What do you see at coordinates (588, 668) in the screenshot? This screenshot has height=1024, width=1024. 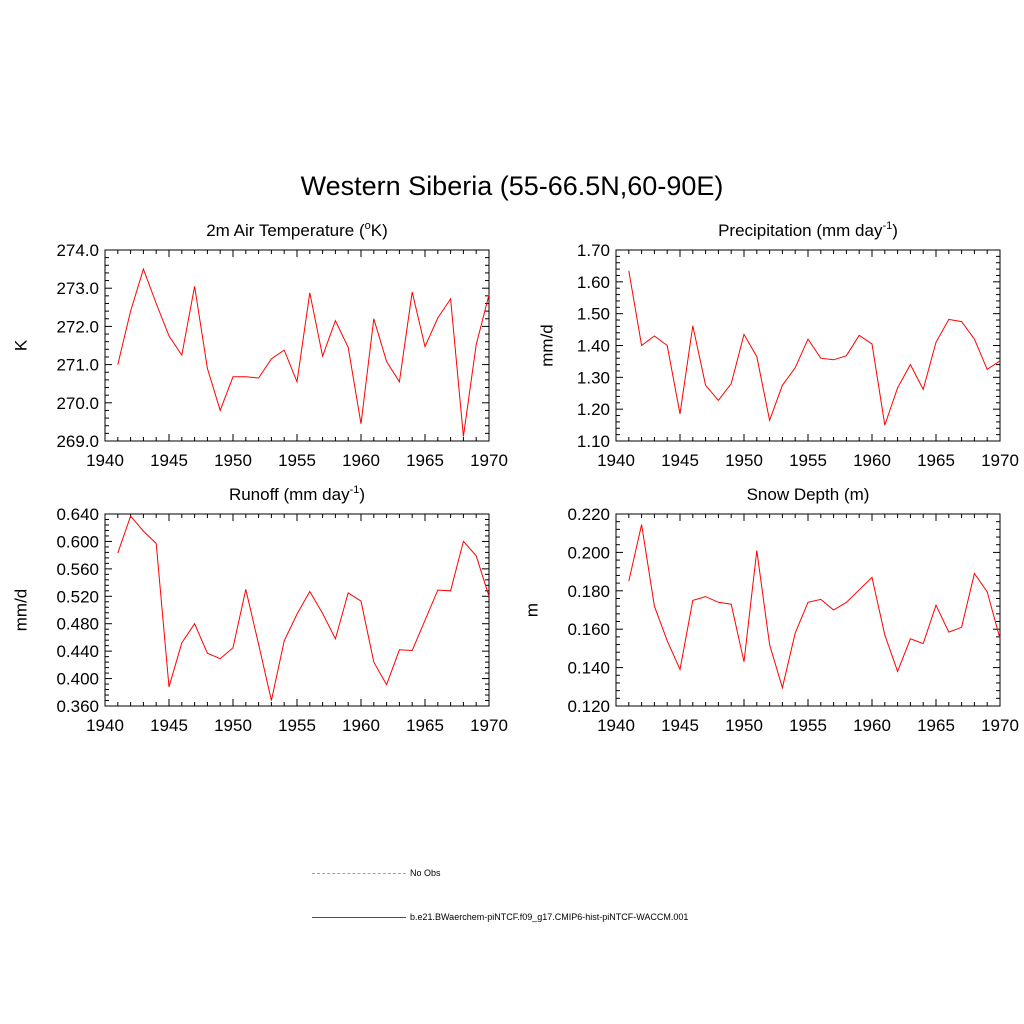 I see `panel-4-ytick-label: 0.140` at bounding box center [588, 668].